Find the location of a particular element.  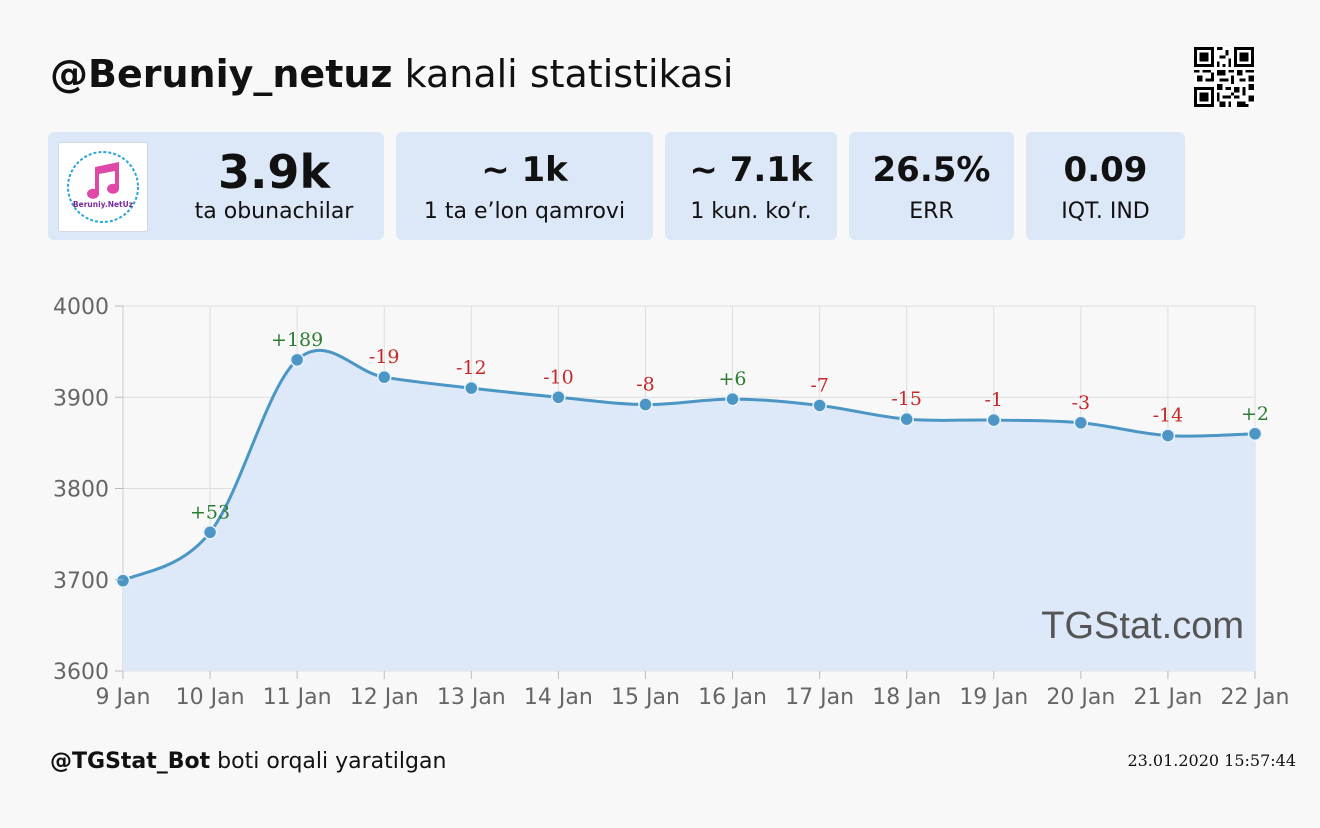

y-axis: 4000 3900 3800 3700 3600 is located at coordinates (88, 490).